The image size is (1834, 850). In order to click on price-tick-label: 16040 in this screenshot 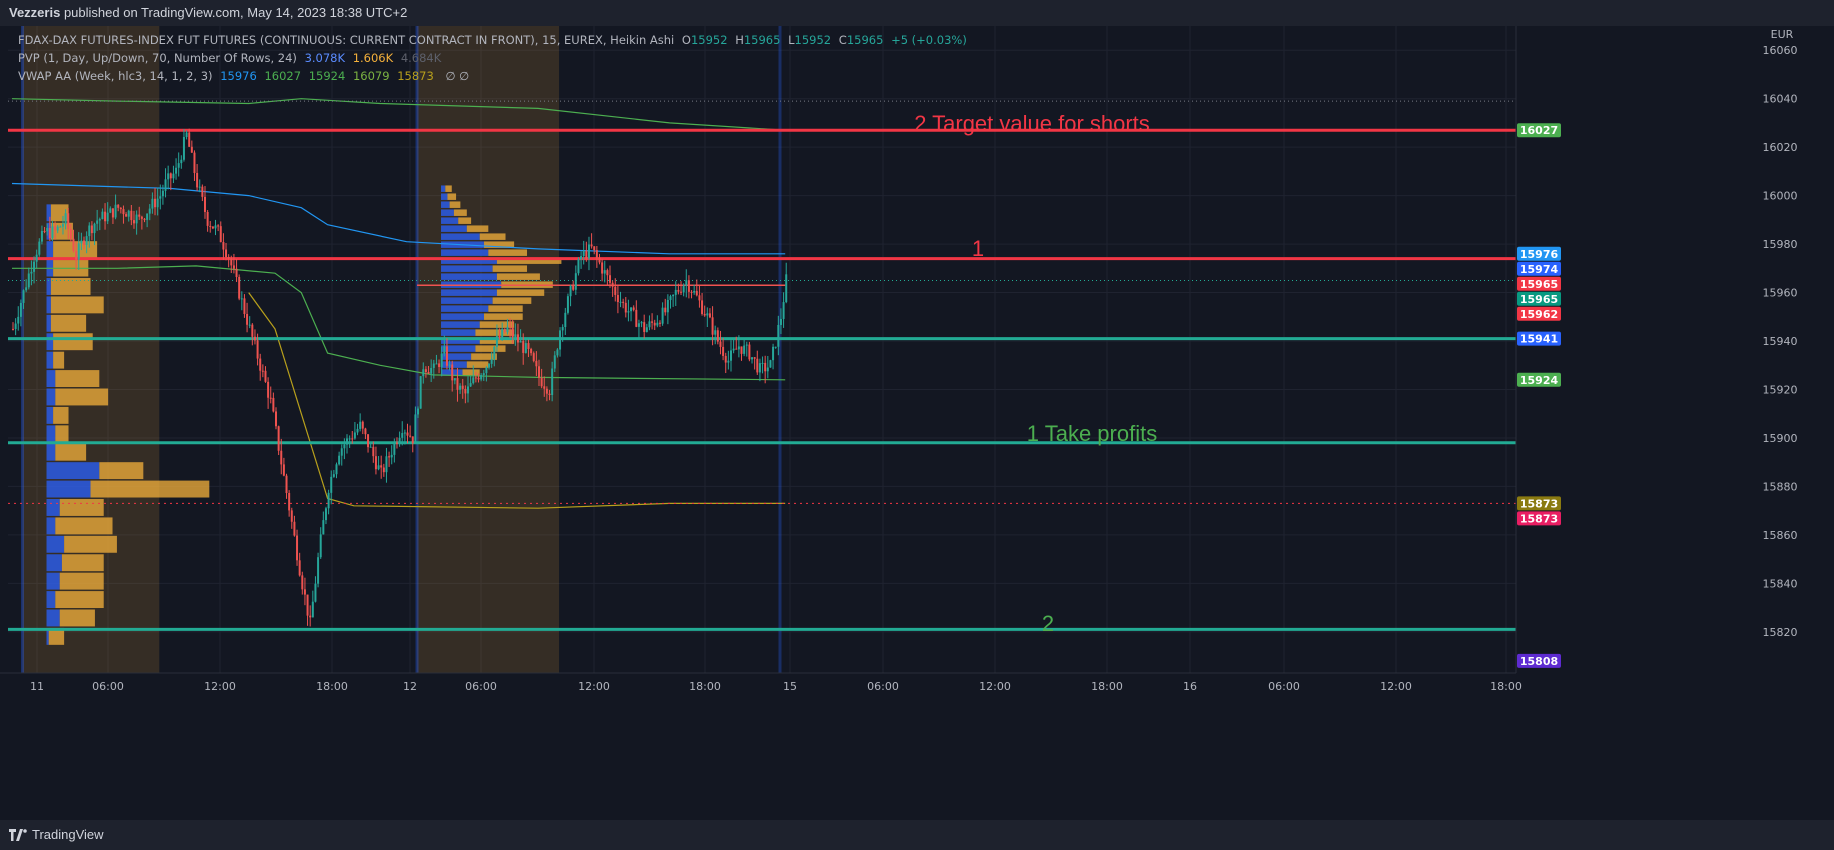, I will do `click(1780, 99)`.